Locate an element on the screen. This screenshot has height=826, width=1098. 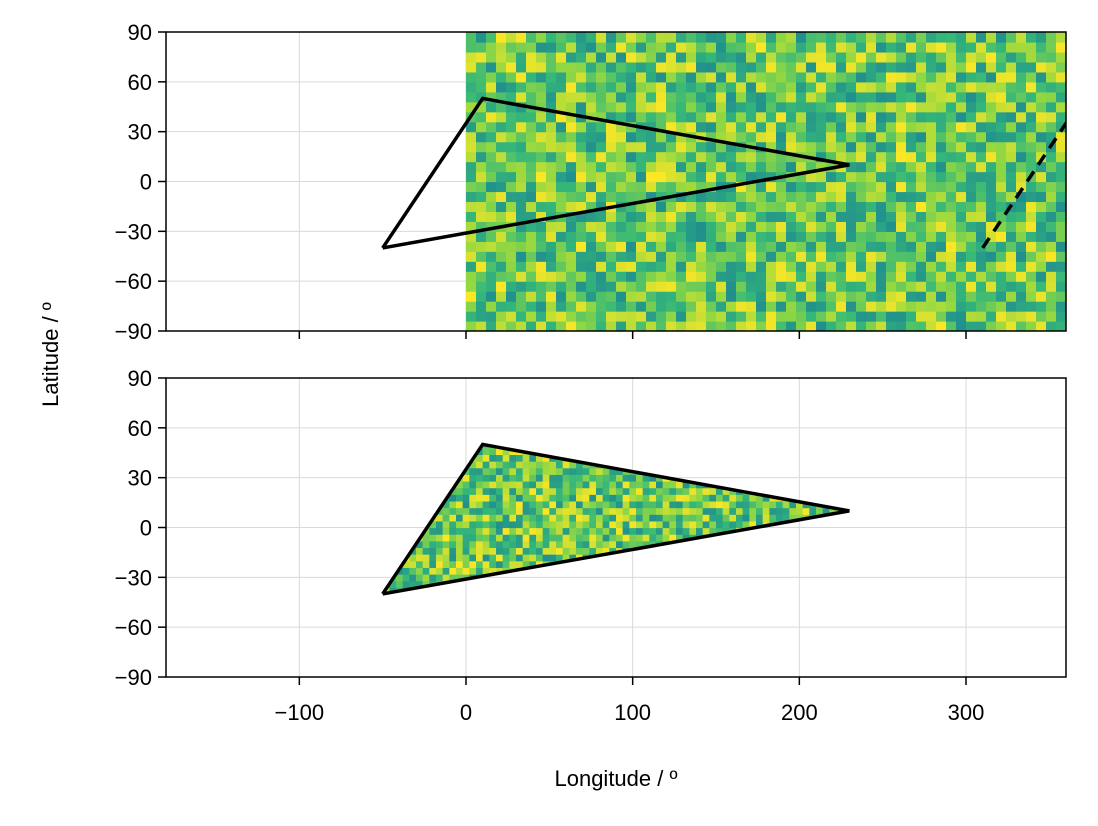
x-tick-label: 200 is located at coordinates (799, 712).